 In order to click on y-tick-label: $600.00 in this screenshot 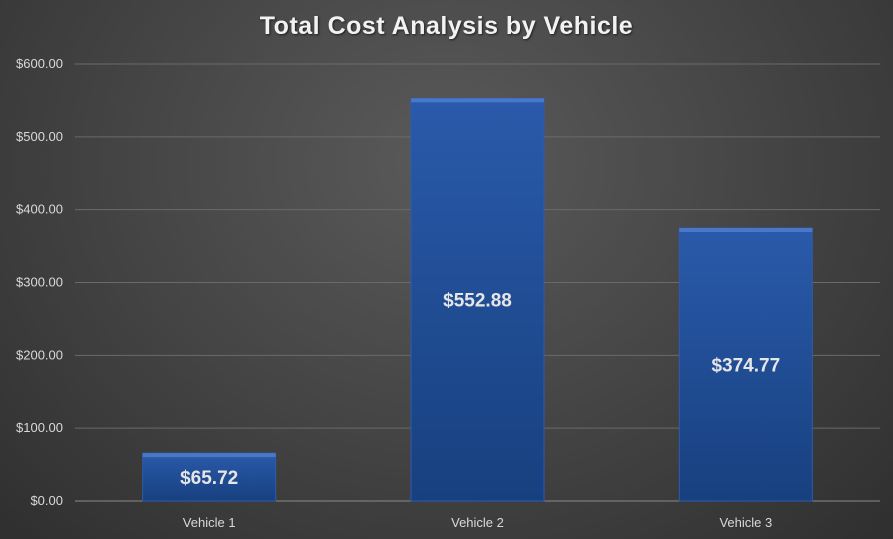, I will do `click(39, 63)`.